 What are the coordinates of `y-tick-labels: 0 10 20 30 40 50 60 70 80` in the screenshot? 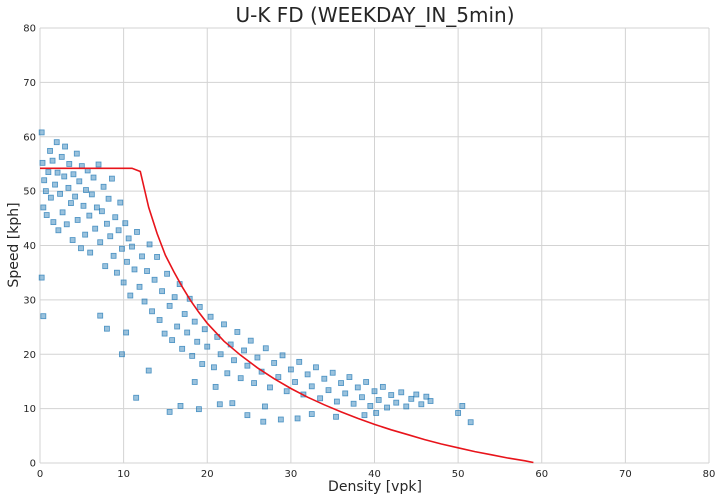 It's located at (29, 247).